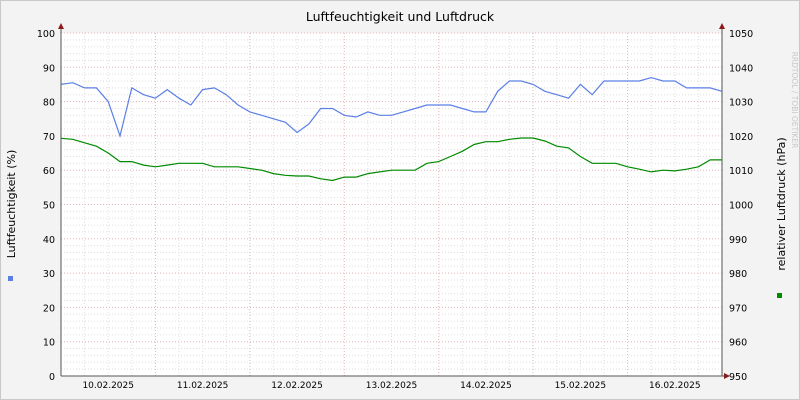 The image size is (800, 400). What do you see at coordinates (203, 386) in the screenshot?
I see `x-tick-label: 11.02.2025` at bounding box center [203, 386].